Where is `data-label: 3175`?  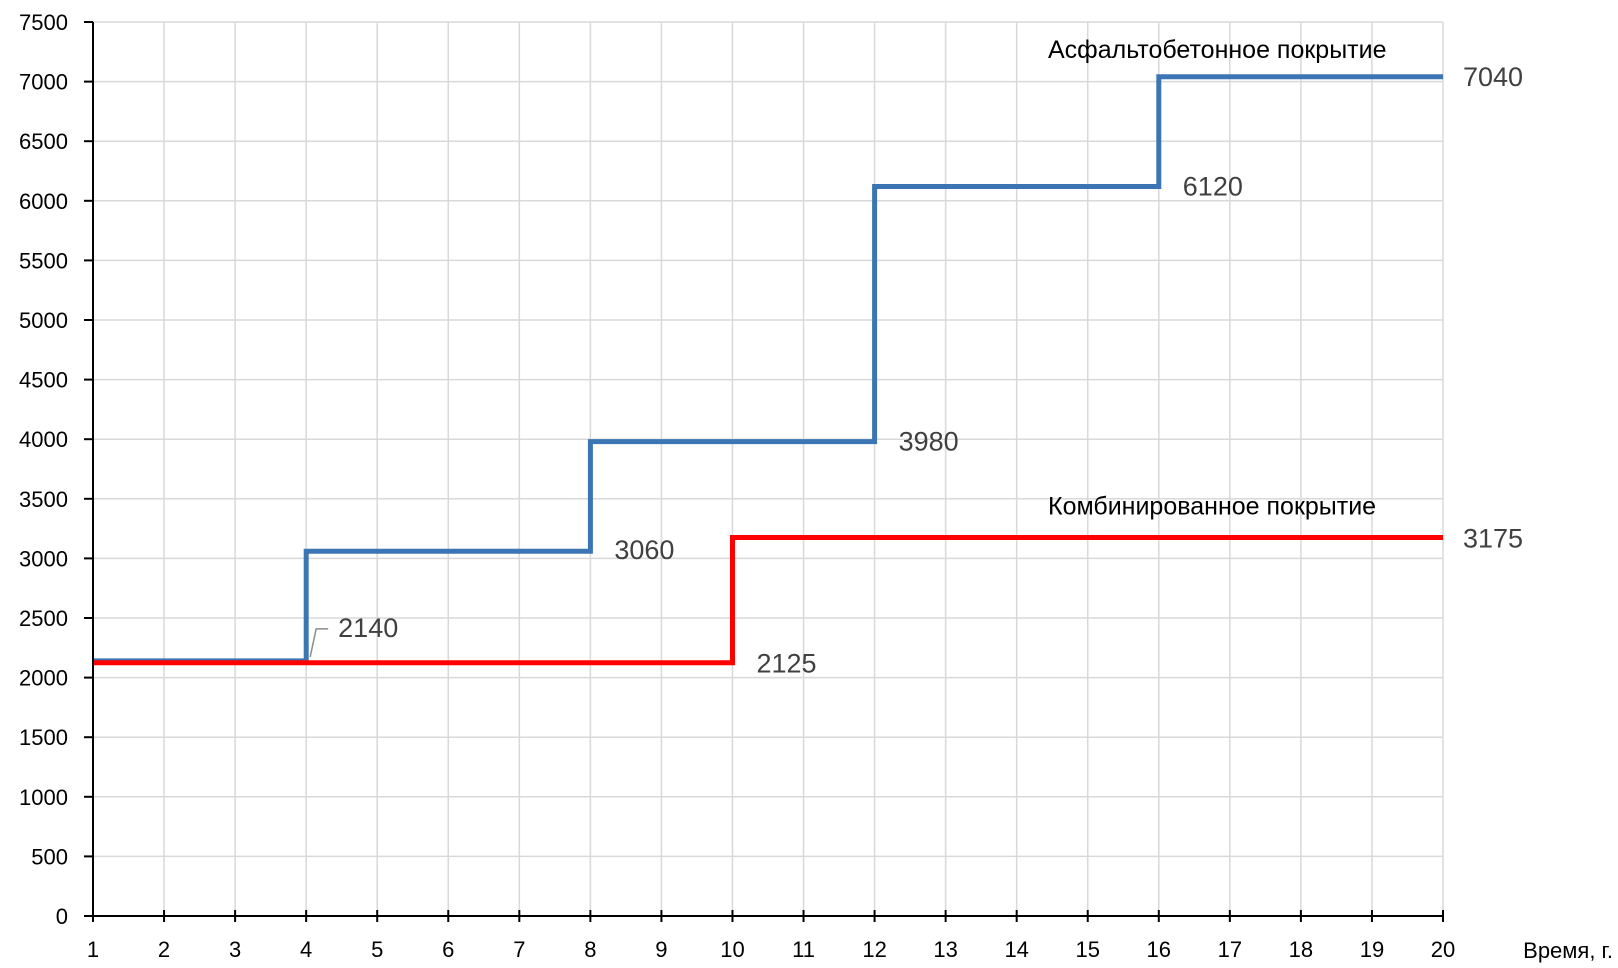
data-label: 3175 is located at coordinates (1493, 539).